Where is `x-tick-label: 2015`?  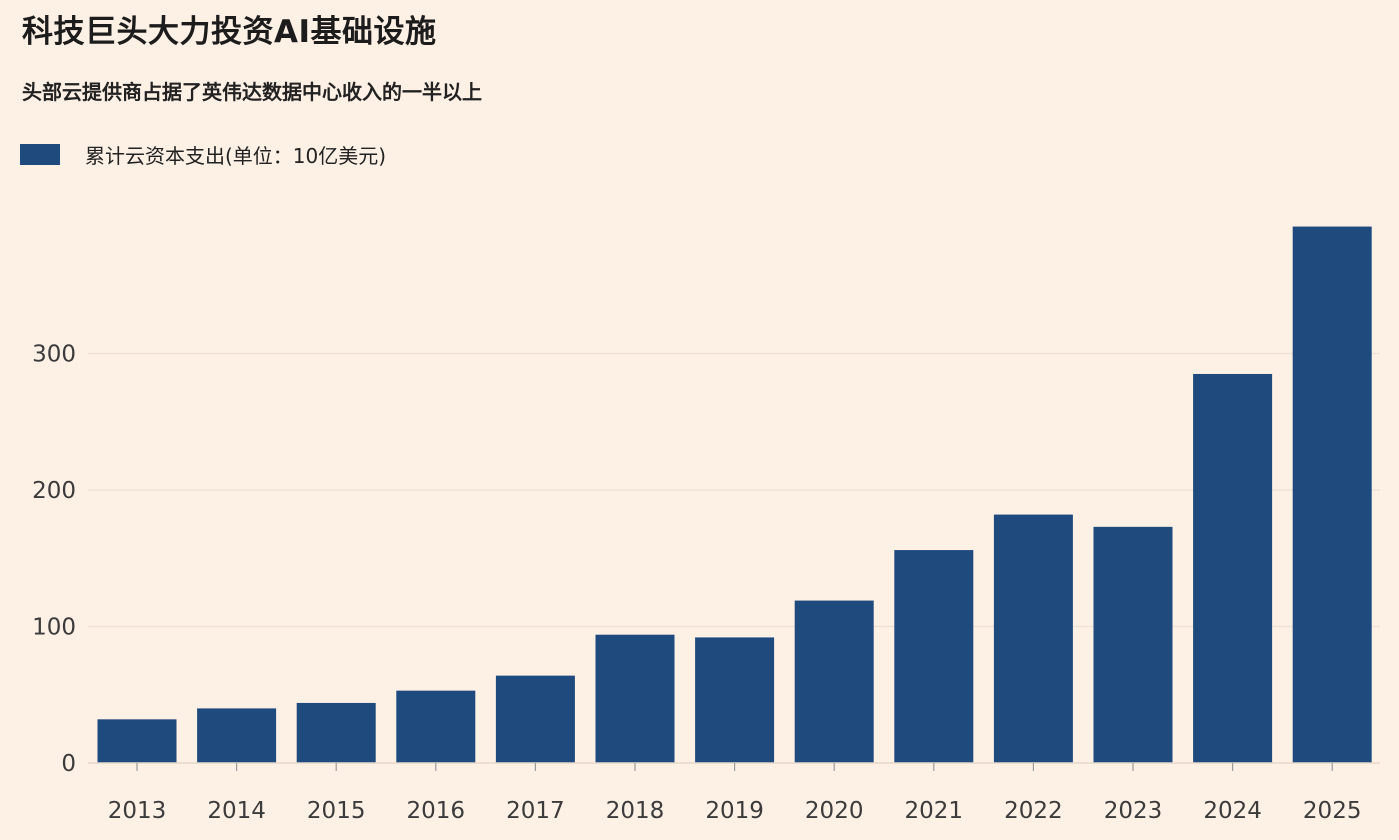 x-tick-label: 2015 is located at coordinates (336, 811).